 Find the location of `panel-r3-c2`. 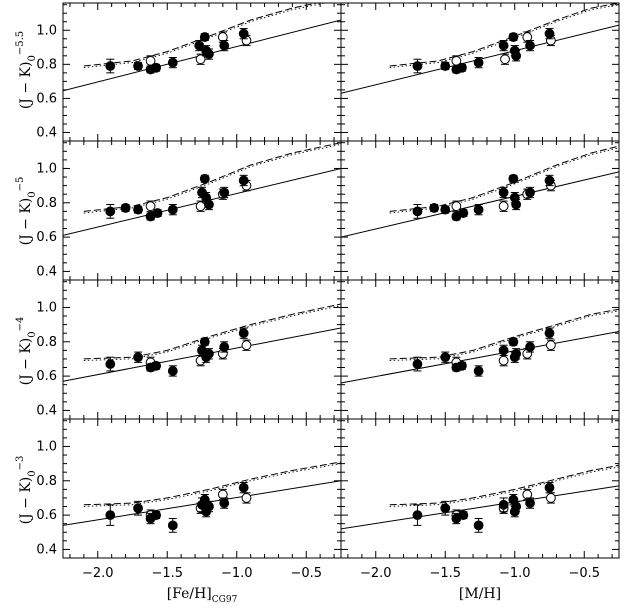

panel-r3-c2 is located at coordinates (480, 349).